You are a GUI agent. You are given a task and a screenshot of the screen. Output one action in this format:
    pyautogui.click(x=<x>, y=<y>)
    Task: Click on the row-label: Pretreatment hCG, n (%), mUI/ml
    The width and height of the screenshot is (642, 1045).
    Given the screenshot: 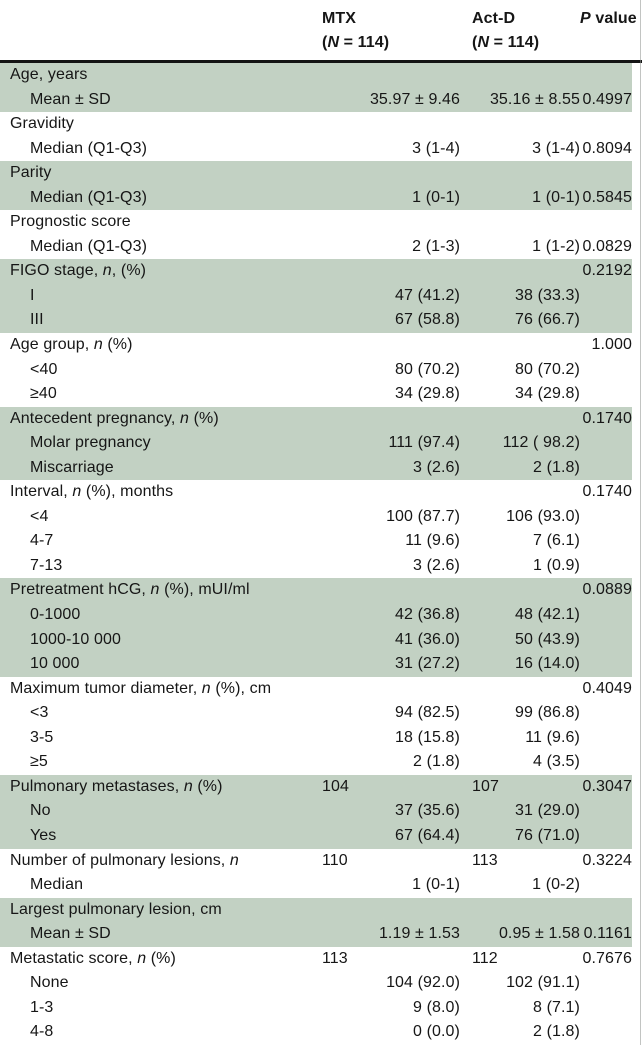 What is the action you would take?
    pyautogui.click(x=130, y=590)
    